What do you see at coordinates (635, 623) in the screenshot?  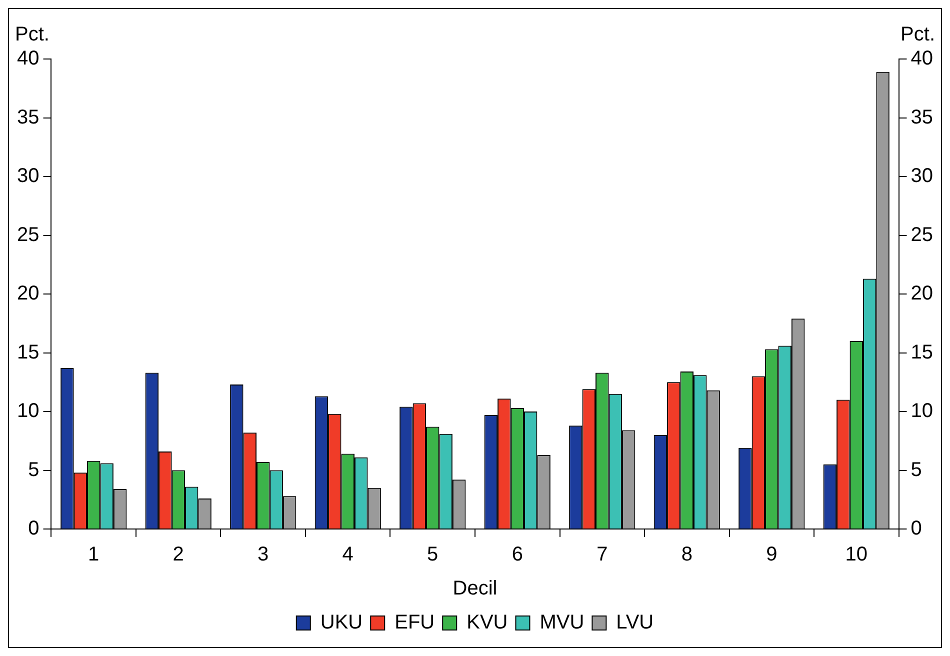 I see `legend-label: LVU` at bounding box center [635, 623].